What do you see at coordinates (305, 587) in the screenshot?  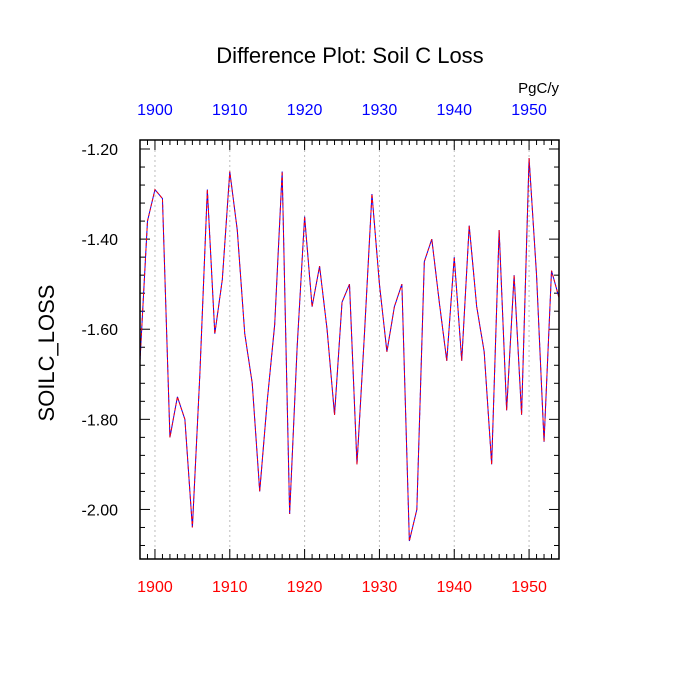 I see `x-tick-label-bottom: 1920` at bounding box center [305, 587].